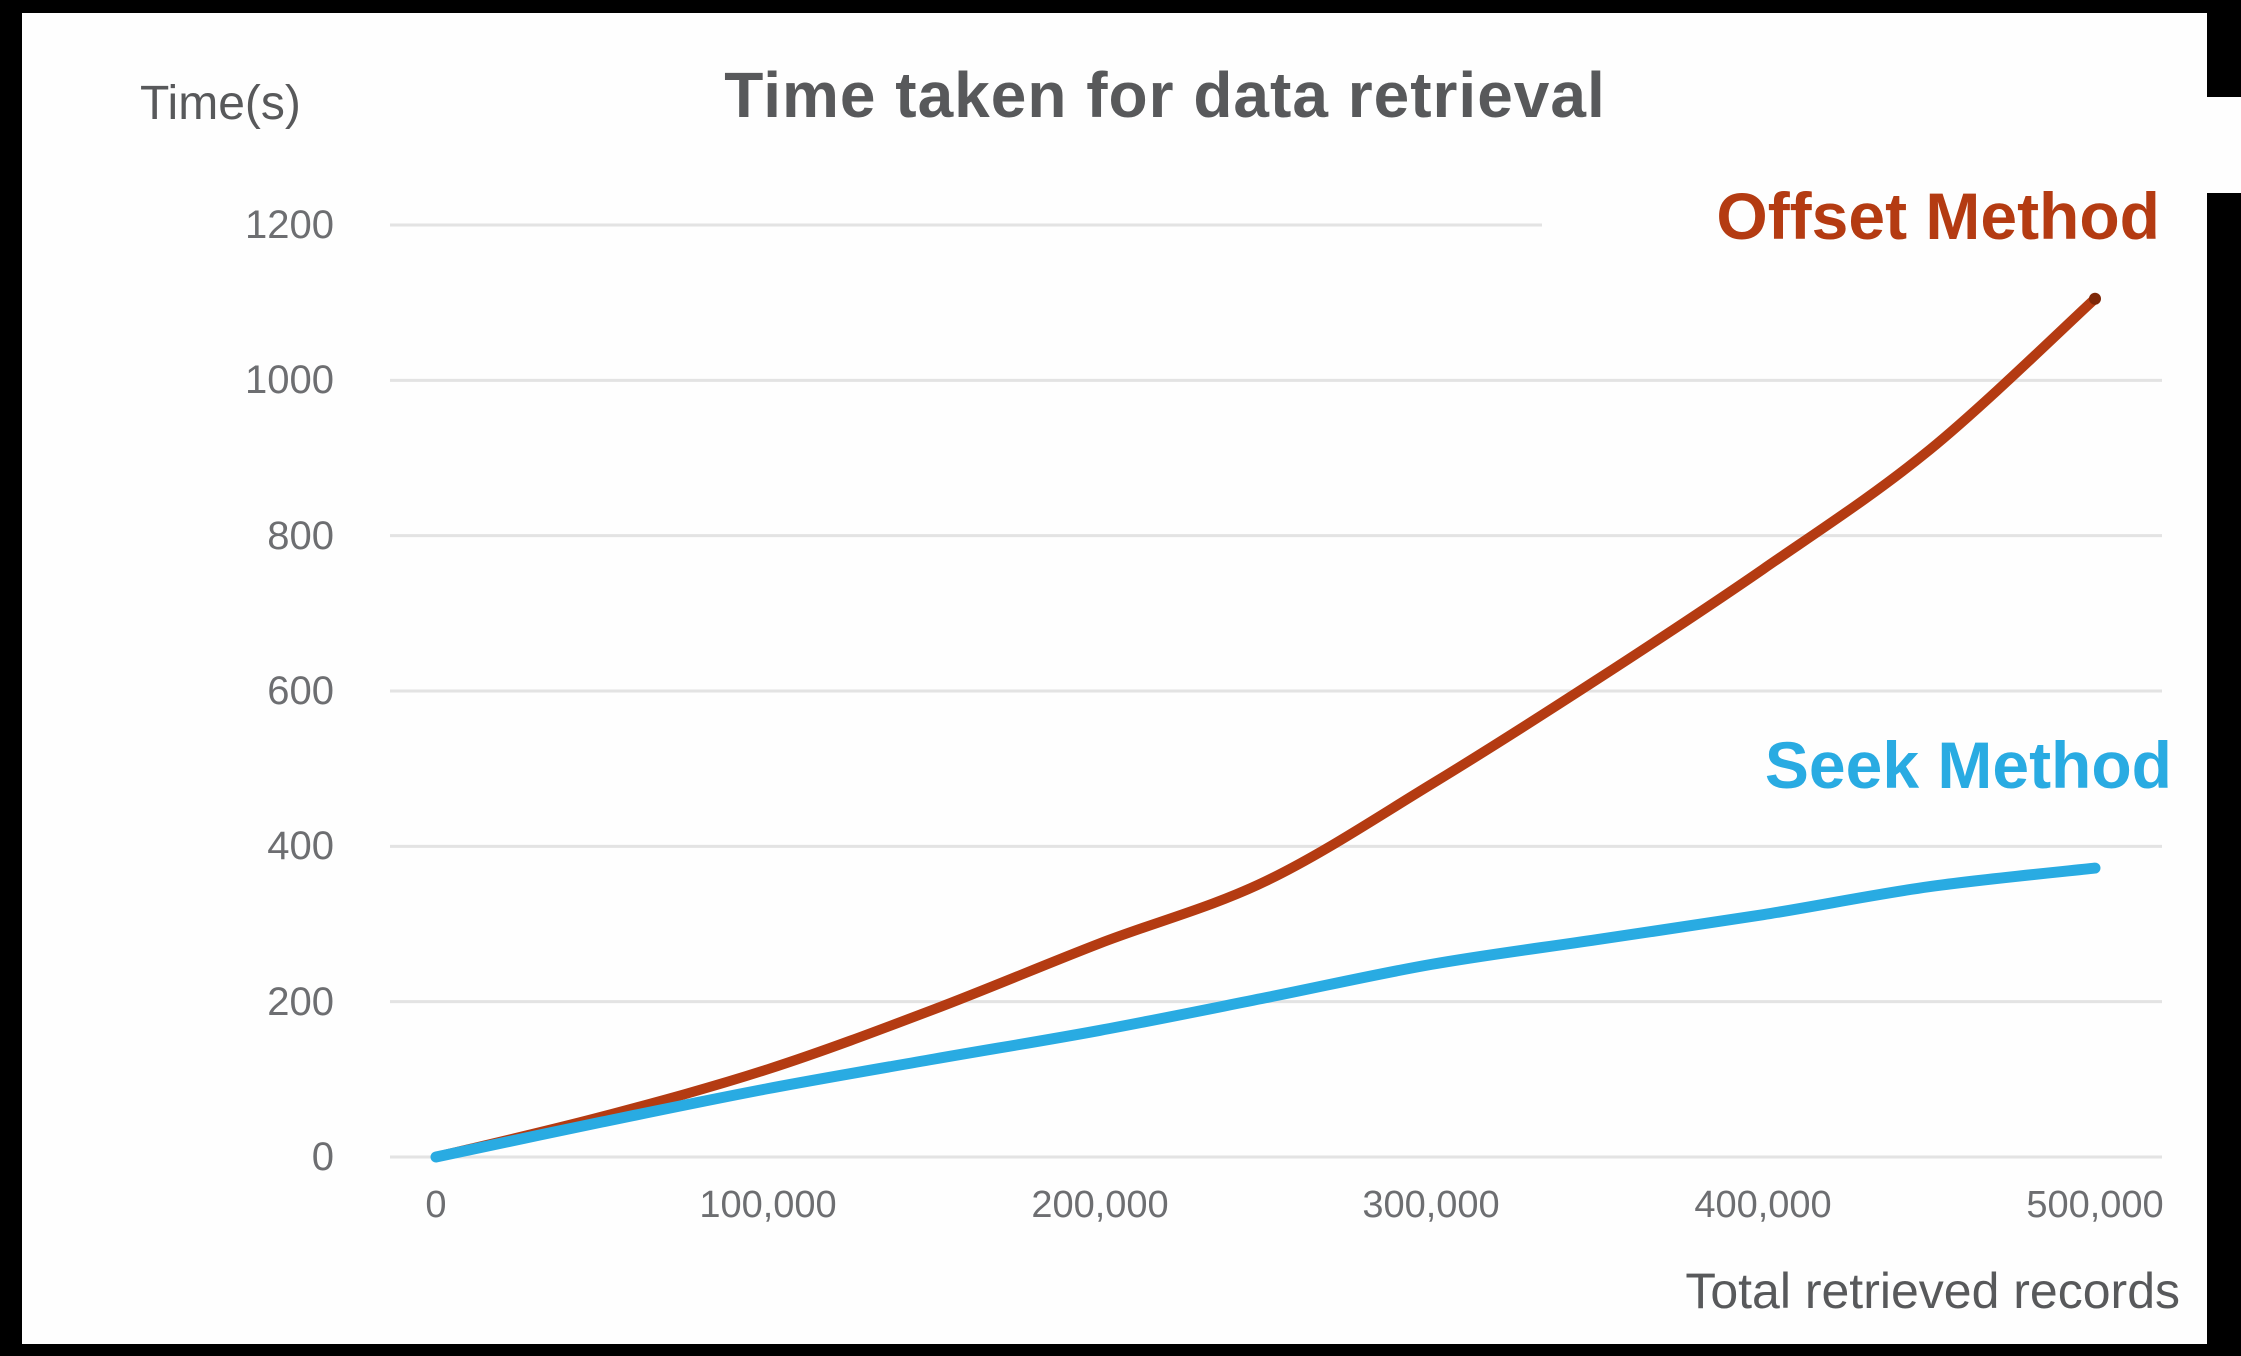  Describe the element at coordinates (289, 380) in the screenshot. I see `y-tick-1000: 1000` at that location.